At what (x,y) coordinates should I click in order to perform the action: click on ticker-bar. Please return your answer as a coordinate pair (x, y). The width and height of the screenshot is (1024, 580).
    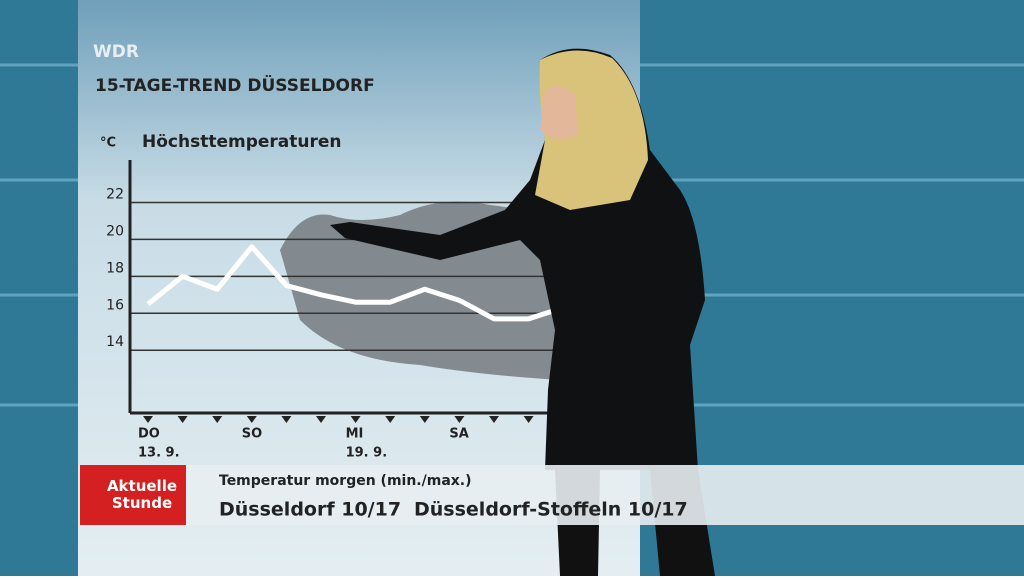
    Looking at the image, I should click on (551, 495).